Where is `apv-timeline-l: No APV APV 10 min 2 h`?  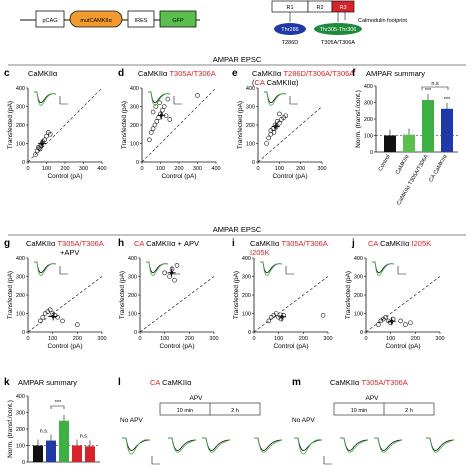 apv-timeline-l: No APV APV 10 min 2 h is located at coordinates (190, 409).